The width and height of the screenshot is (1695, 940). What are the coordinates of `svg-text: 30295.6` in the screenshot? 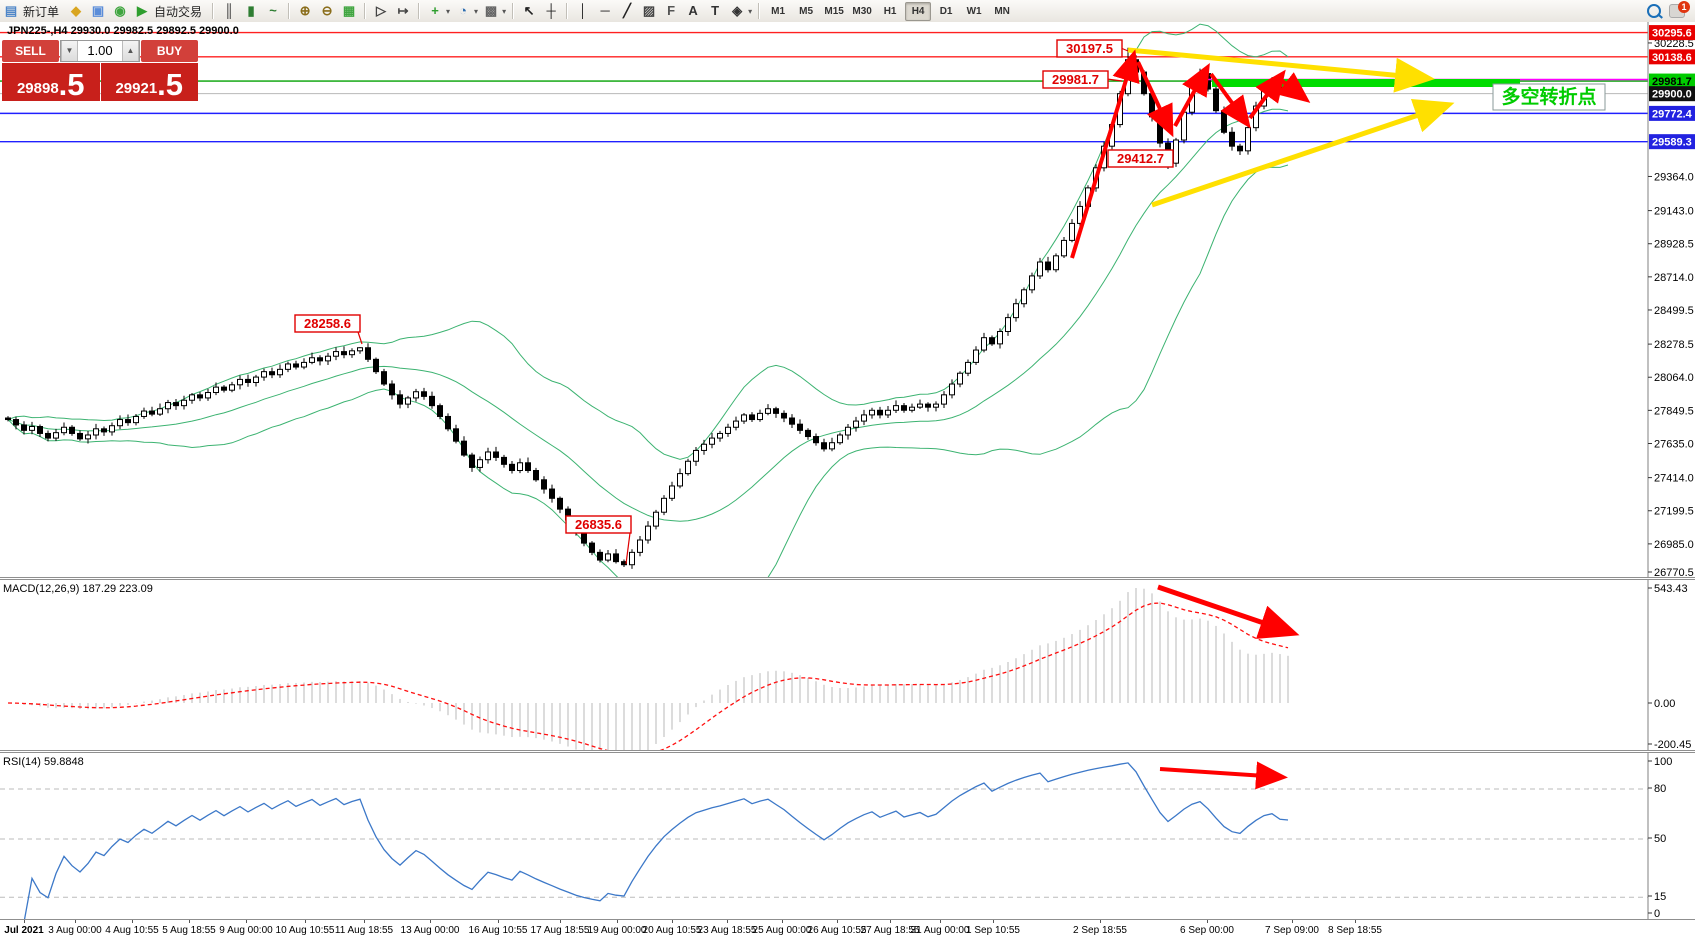 It's located at (1672, 34).